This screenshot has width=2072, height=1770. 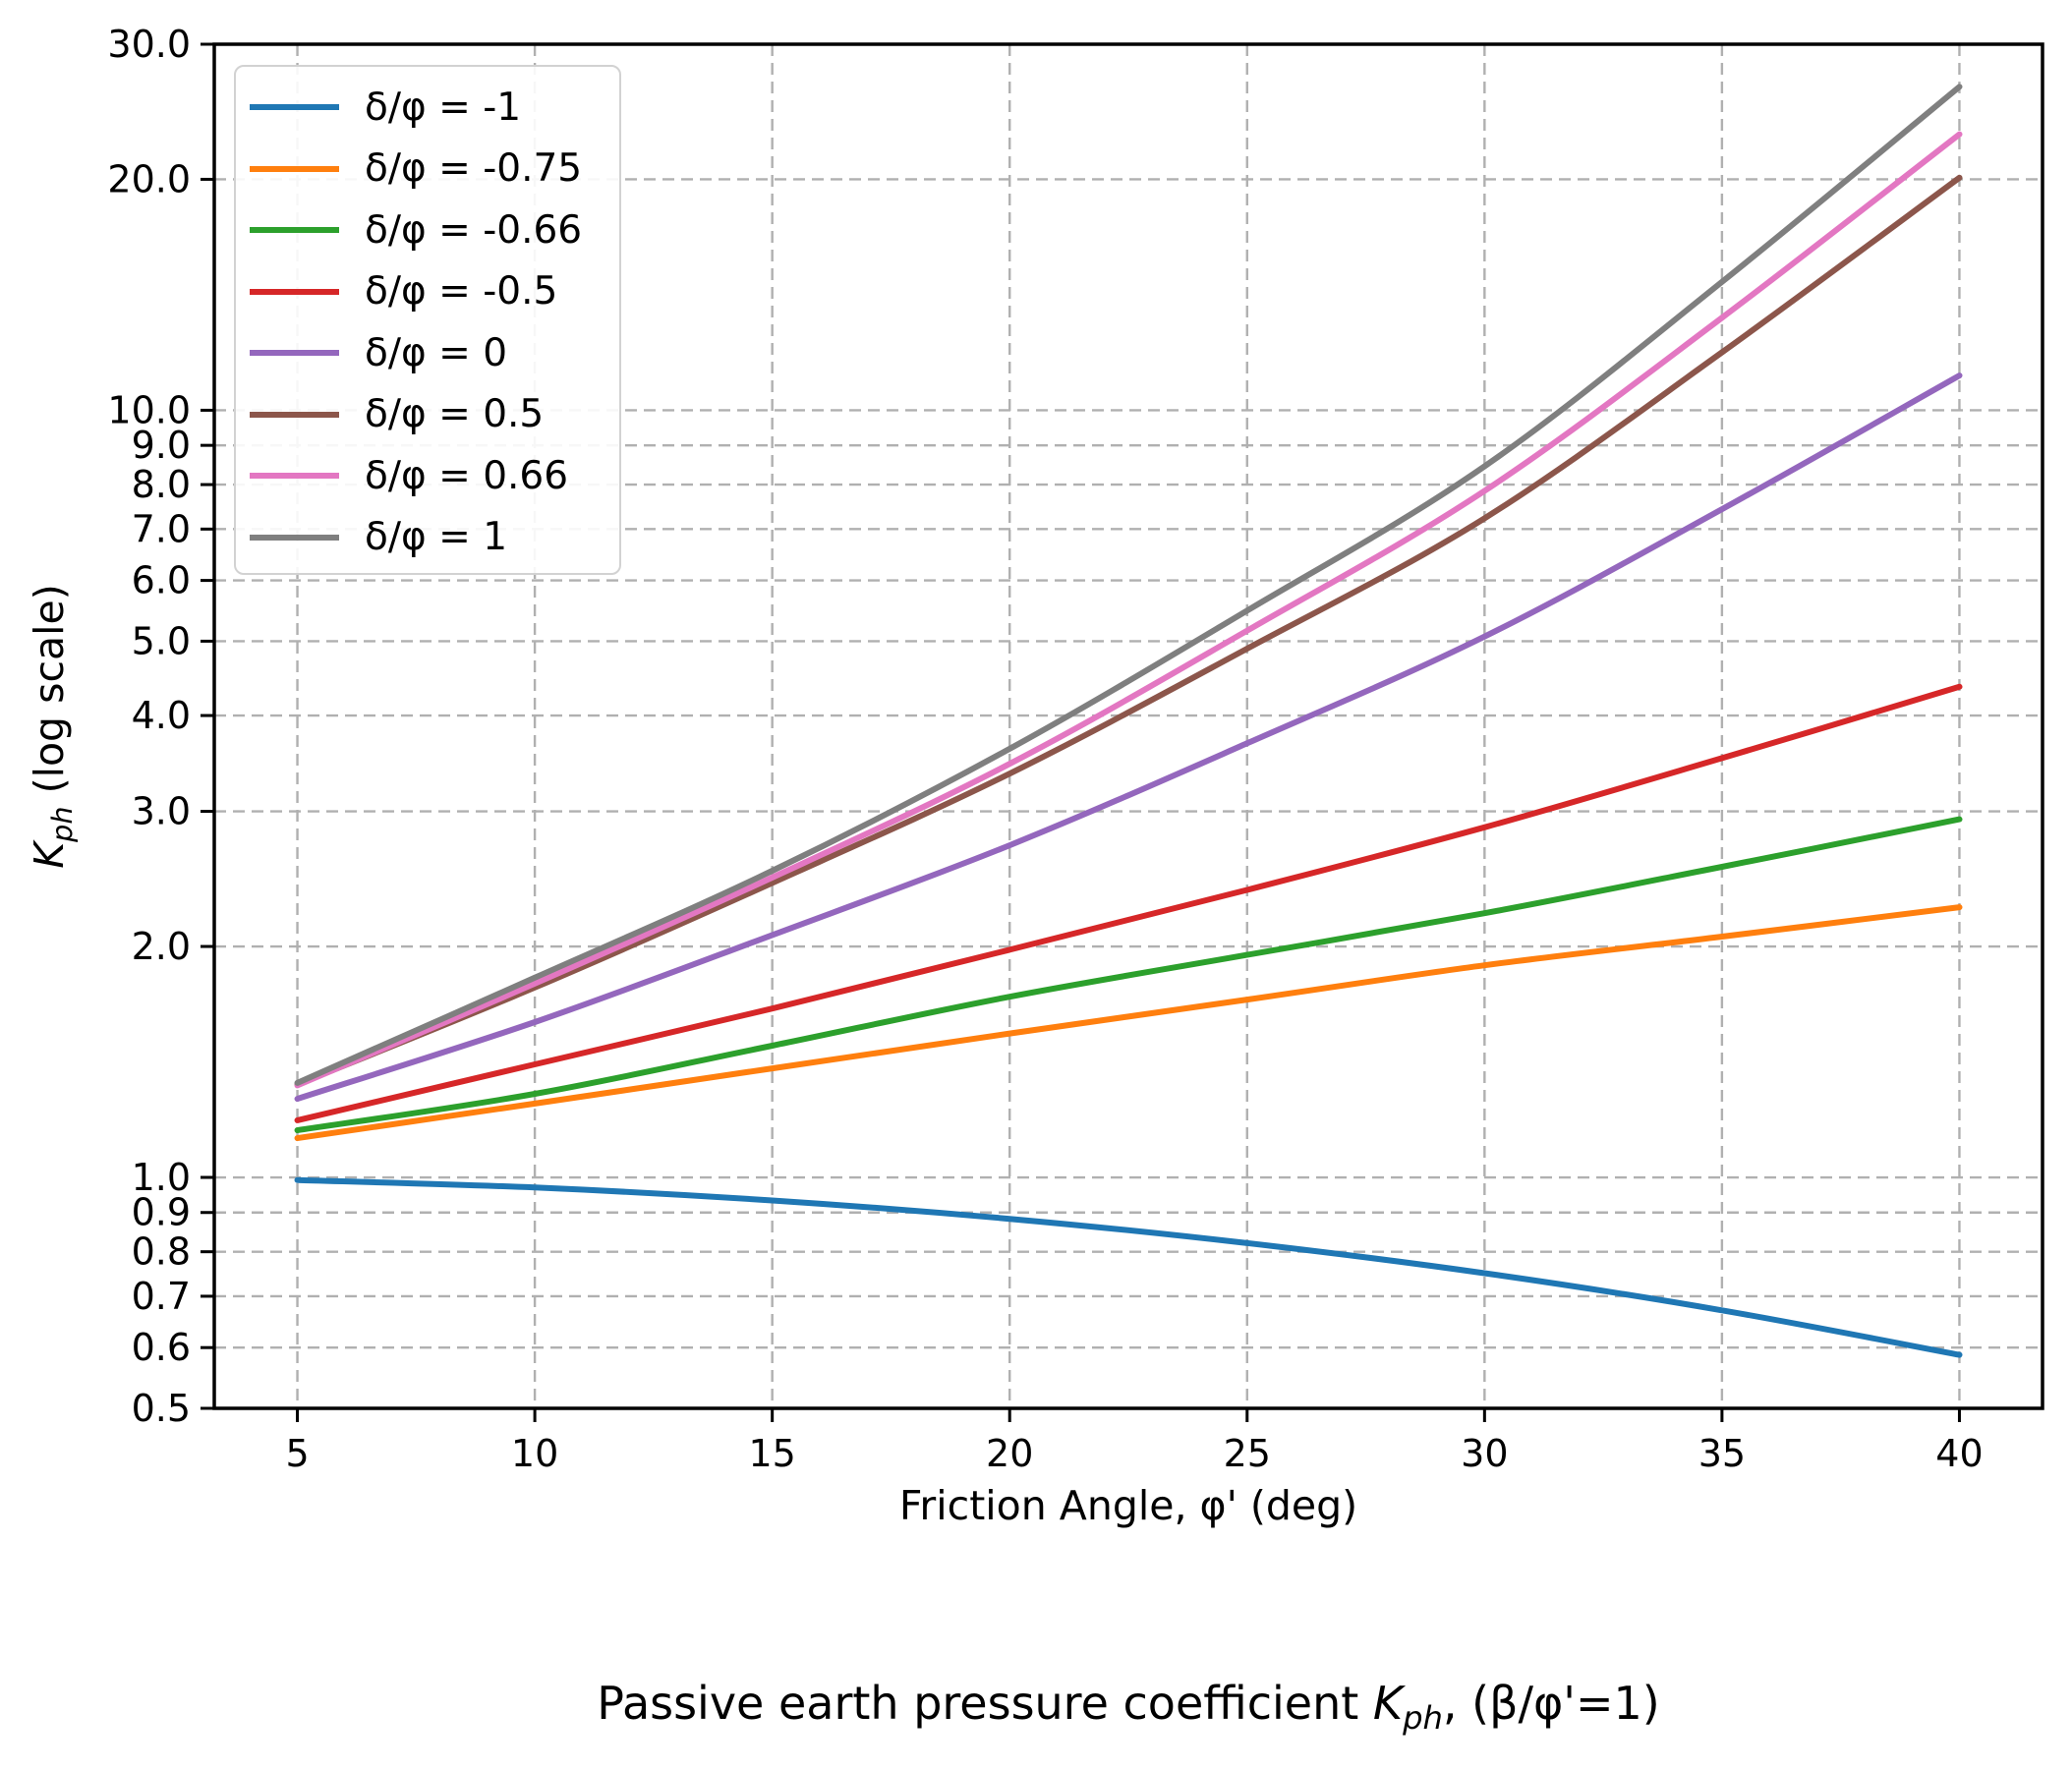 I want to click on y-tick-label: 1.0, so click(x=161, y=1177).